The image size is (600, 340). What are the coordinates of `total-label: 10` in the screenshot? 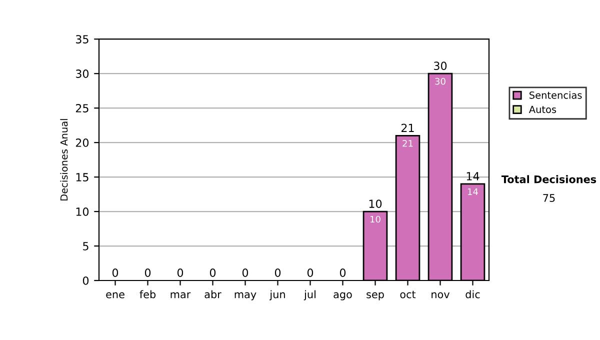 It's located at (375, 204).